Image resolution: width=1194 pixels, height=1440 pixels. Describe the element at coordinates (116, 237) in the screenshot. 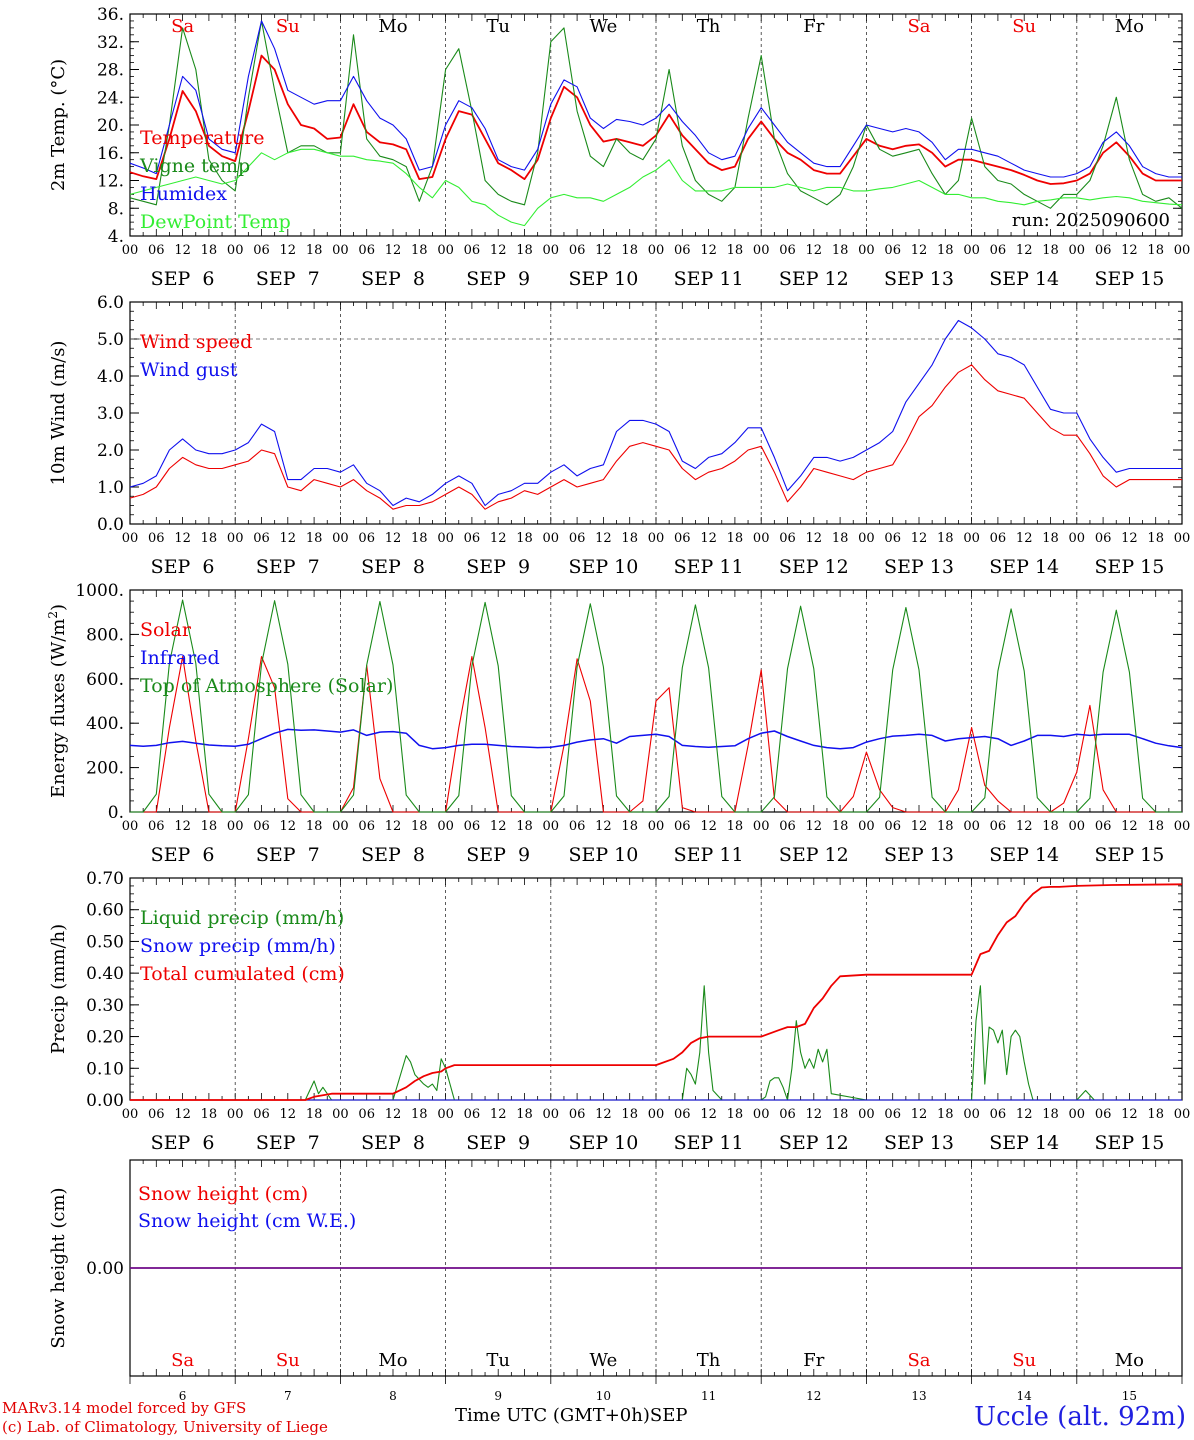

I see `y-tick-label: 4.` at that location.